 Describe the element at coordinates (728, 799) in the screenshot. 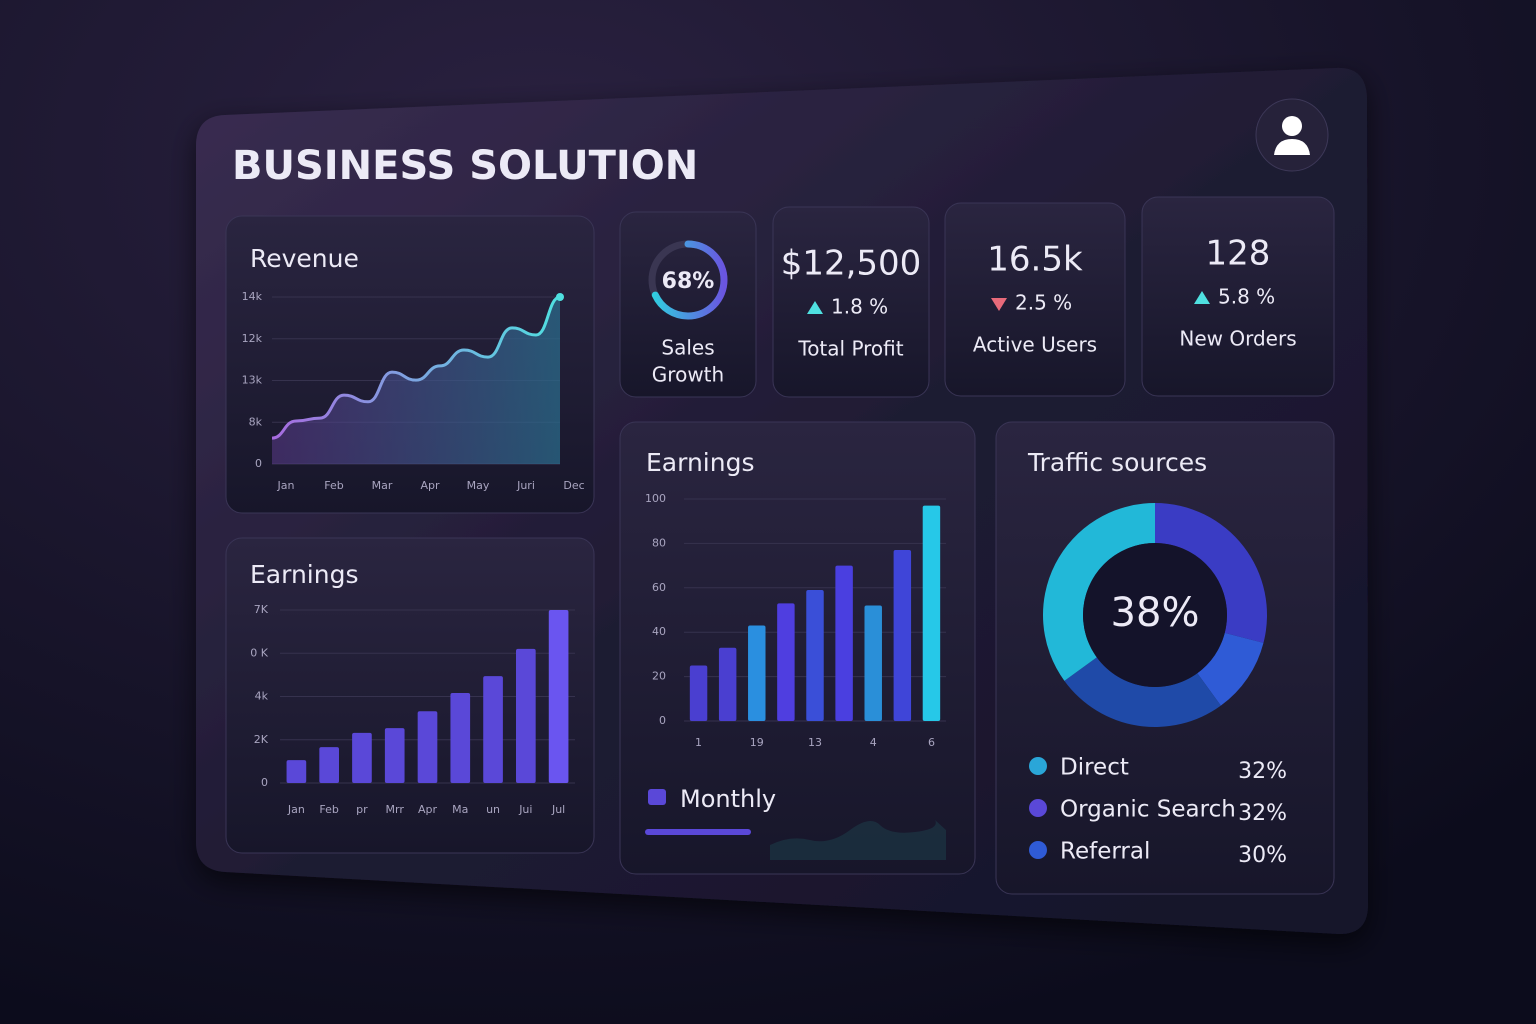

I see `legend-label: Monthly` at that location.